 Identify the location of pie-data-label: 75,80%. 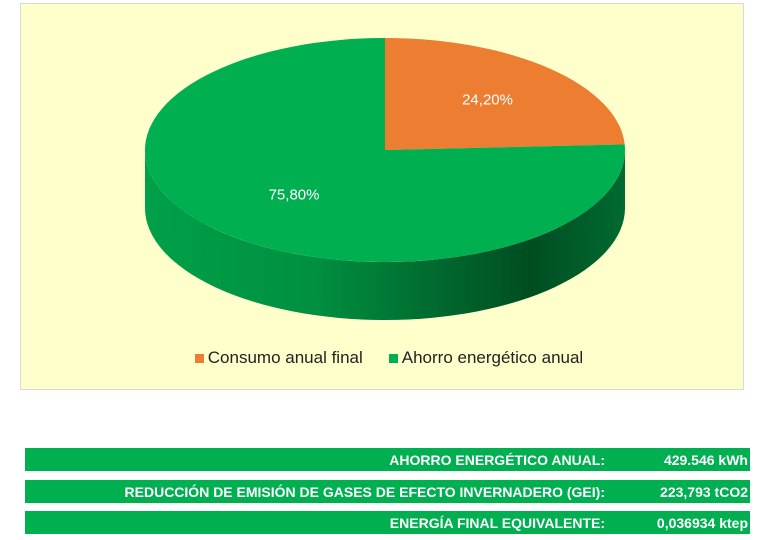
(294, 195).